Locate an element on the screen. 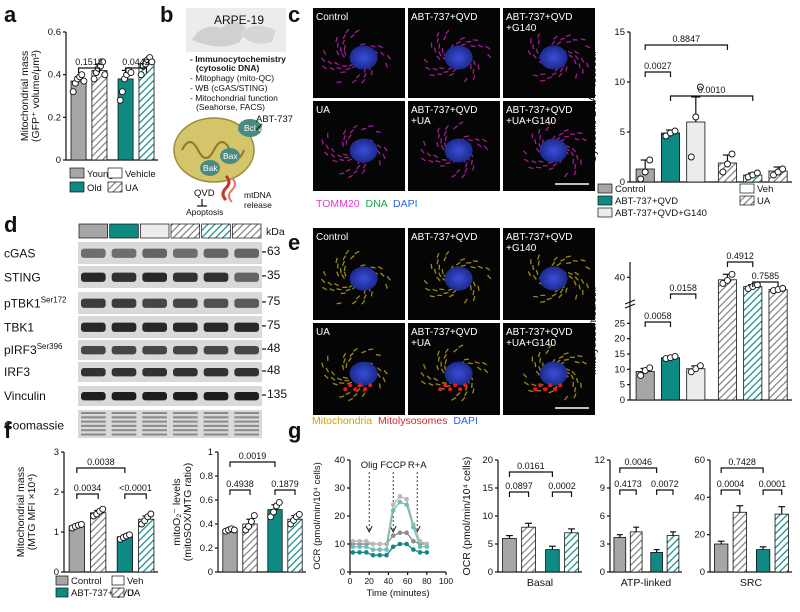 This screenshot has height=612, width=800. injection-arrow is located at coordinates (369, 529).